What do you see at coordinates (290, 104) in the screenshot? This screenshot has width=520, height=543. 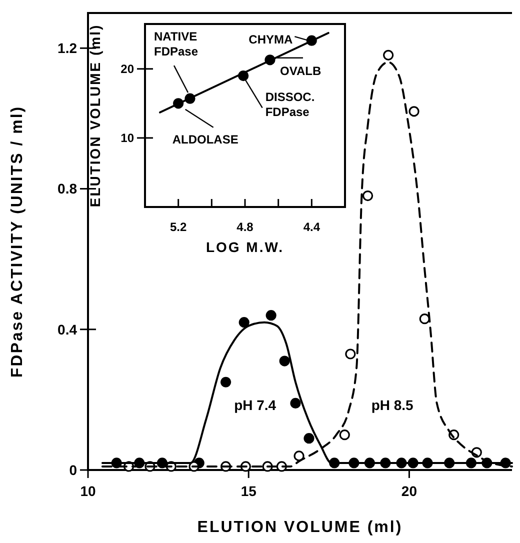 I see `annotation: DISSOC. FDPase` at bounding box center [290, 104].